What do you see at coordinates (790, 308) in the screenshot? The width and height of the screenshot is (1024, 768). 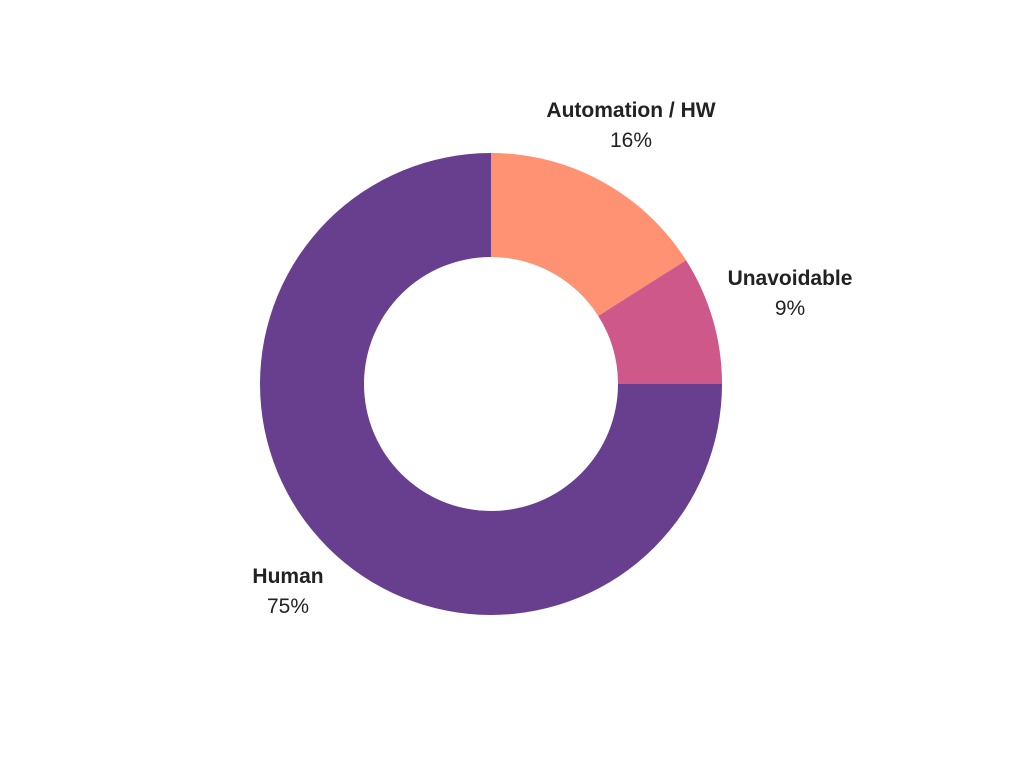 I see `slice-value-unavoidable: 9%` at bounding box center [790, 308].